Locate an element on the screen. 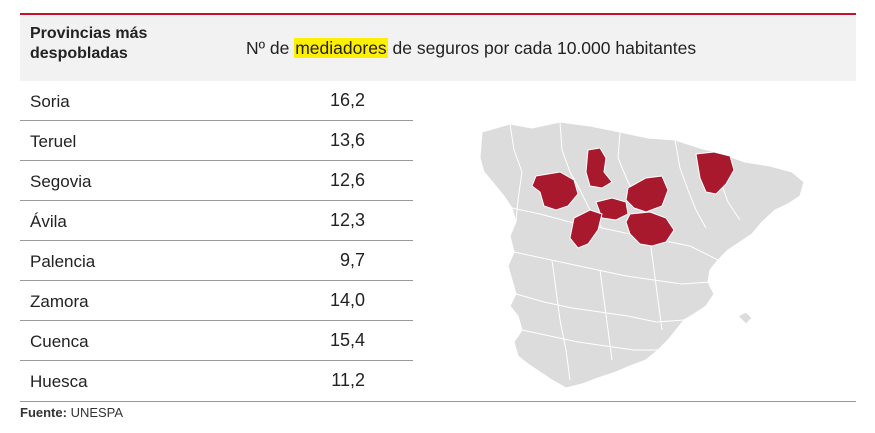  map-province-soria is located at coordinates (647, 194).